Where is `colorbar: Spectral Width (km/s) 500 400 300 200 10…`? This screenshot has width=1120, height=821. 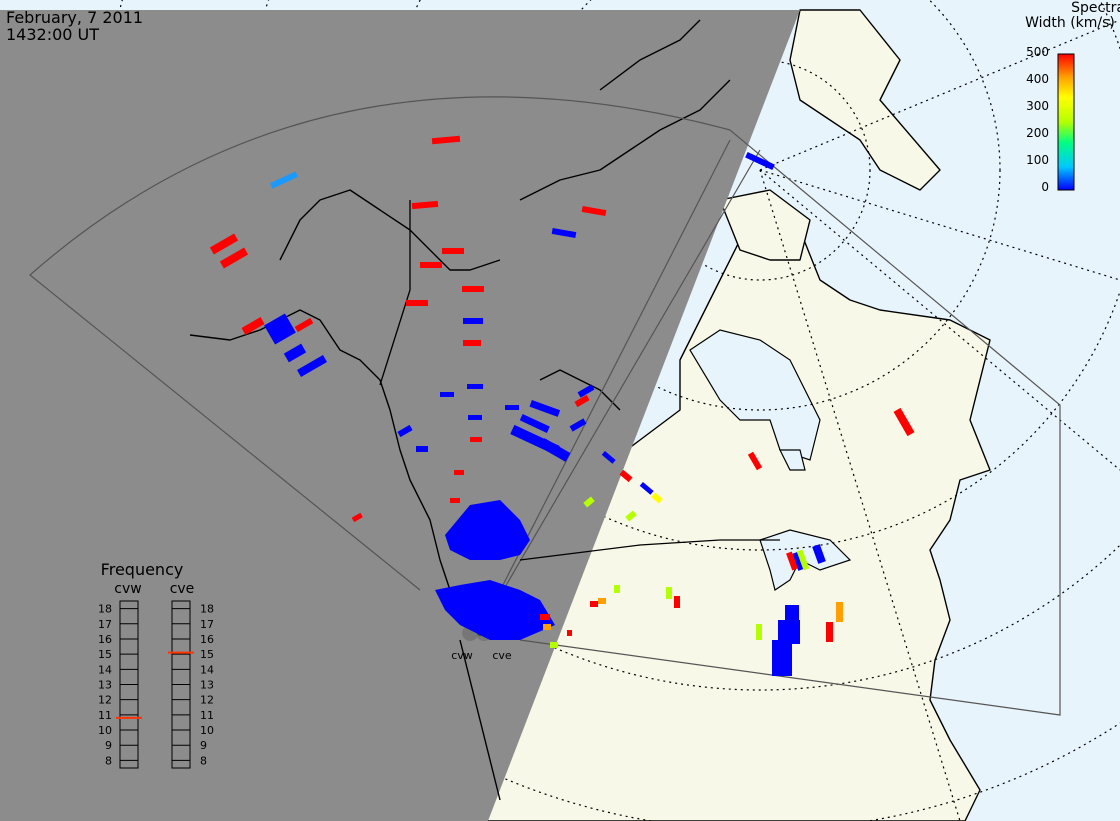 colorbar: Spectral Width (km/s) 500 400 300 200 10… is located at coordinates (1072, 97).